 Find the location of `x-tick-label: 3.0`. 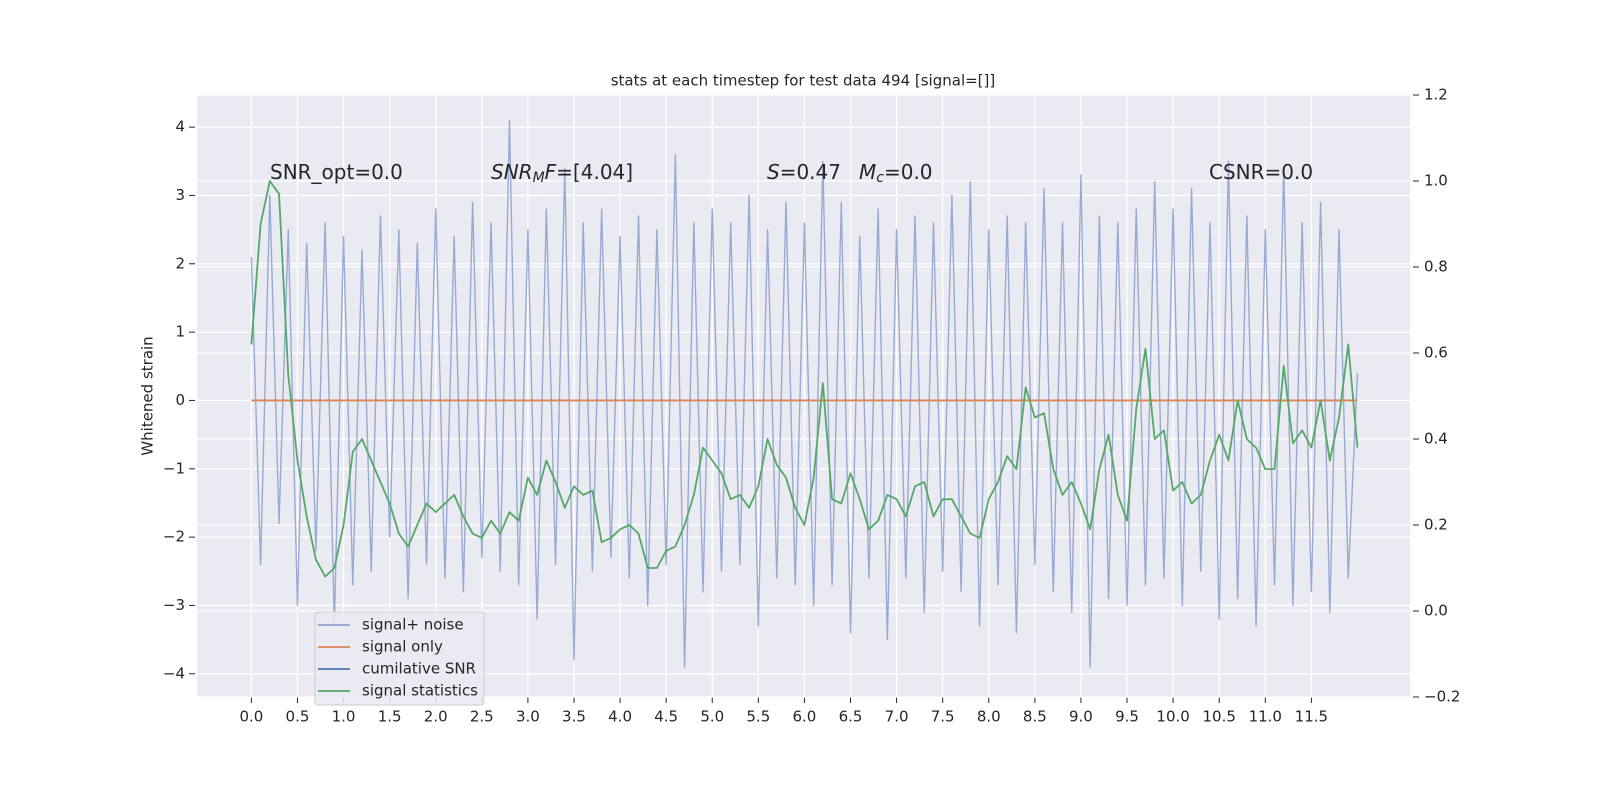

x-tick-label: 3.0 is located at coordinates (528, 717).